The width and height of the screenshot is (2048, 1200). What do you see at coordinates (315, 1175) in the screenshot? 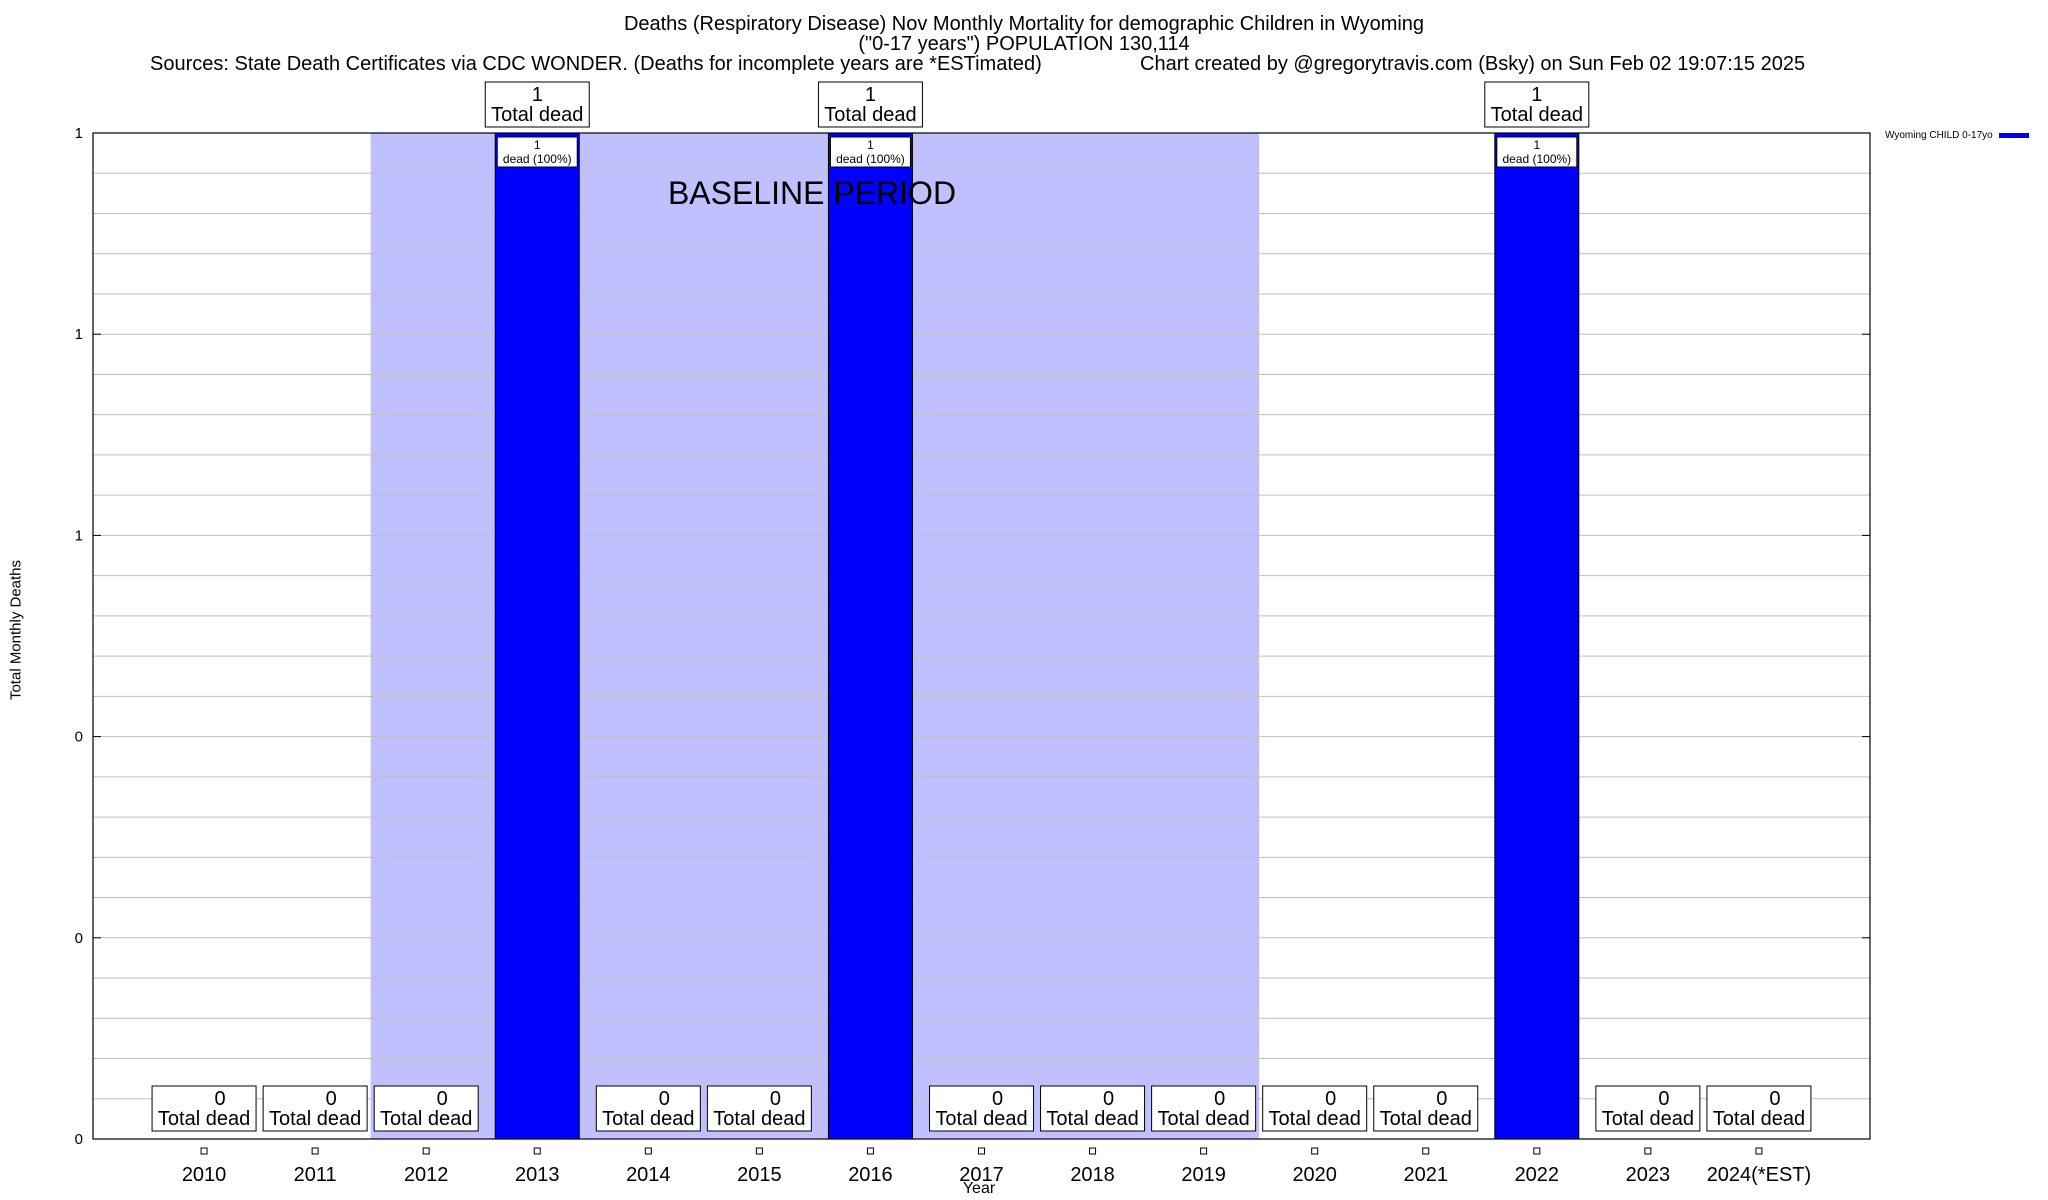
I see `x-tick-label: 2011` at bounding box center [315, 1175].